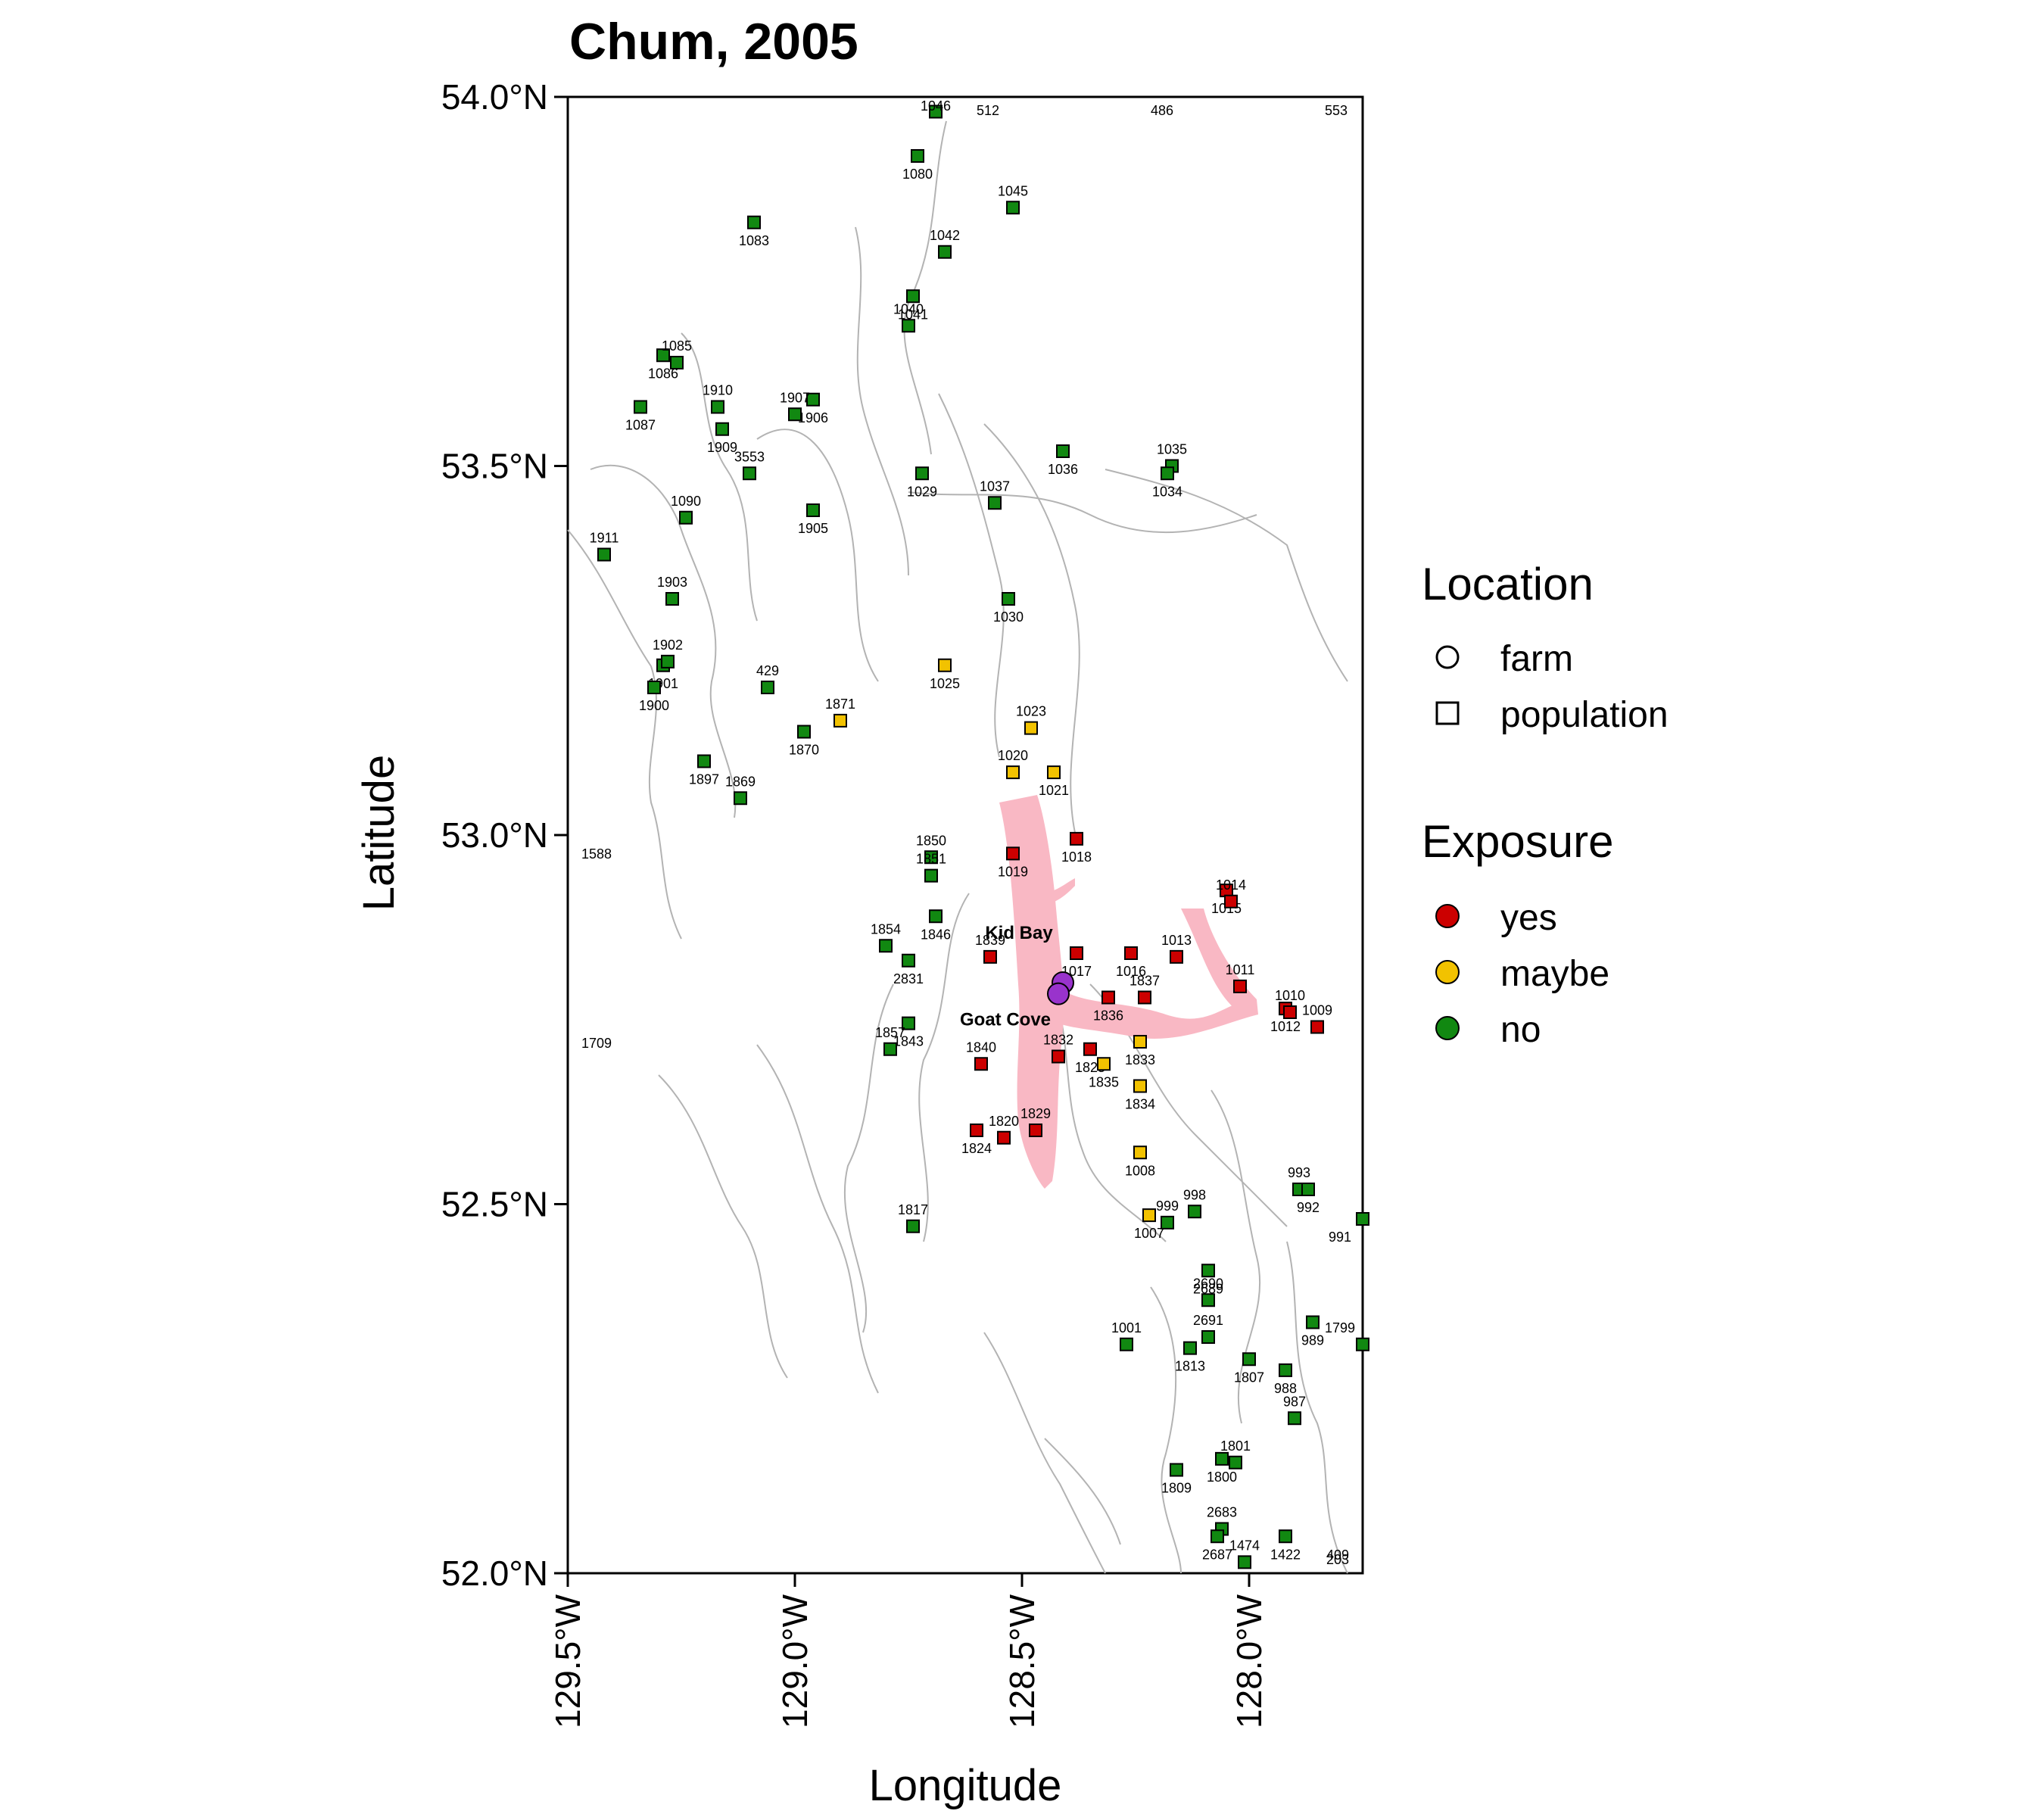 The image size is (2044, 1817). What do you see at coordinates (1447, 972) in the screenshot?
I see `legend-maybe-symbol` at bounding box center [1447, 972].